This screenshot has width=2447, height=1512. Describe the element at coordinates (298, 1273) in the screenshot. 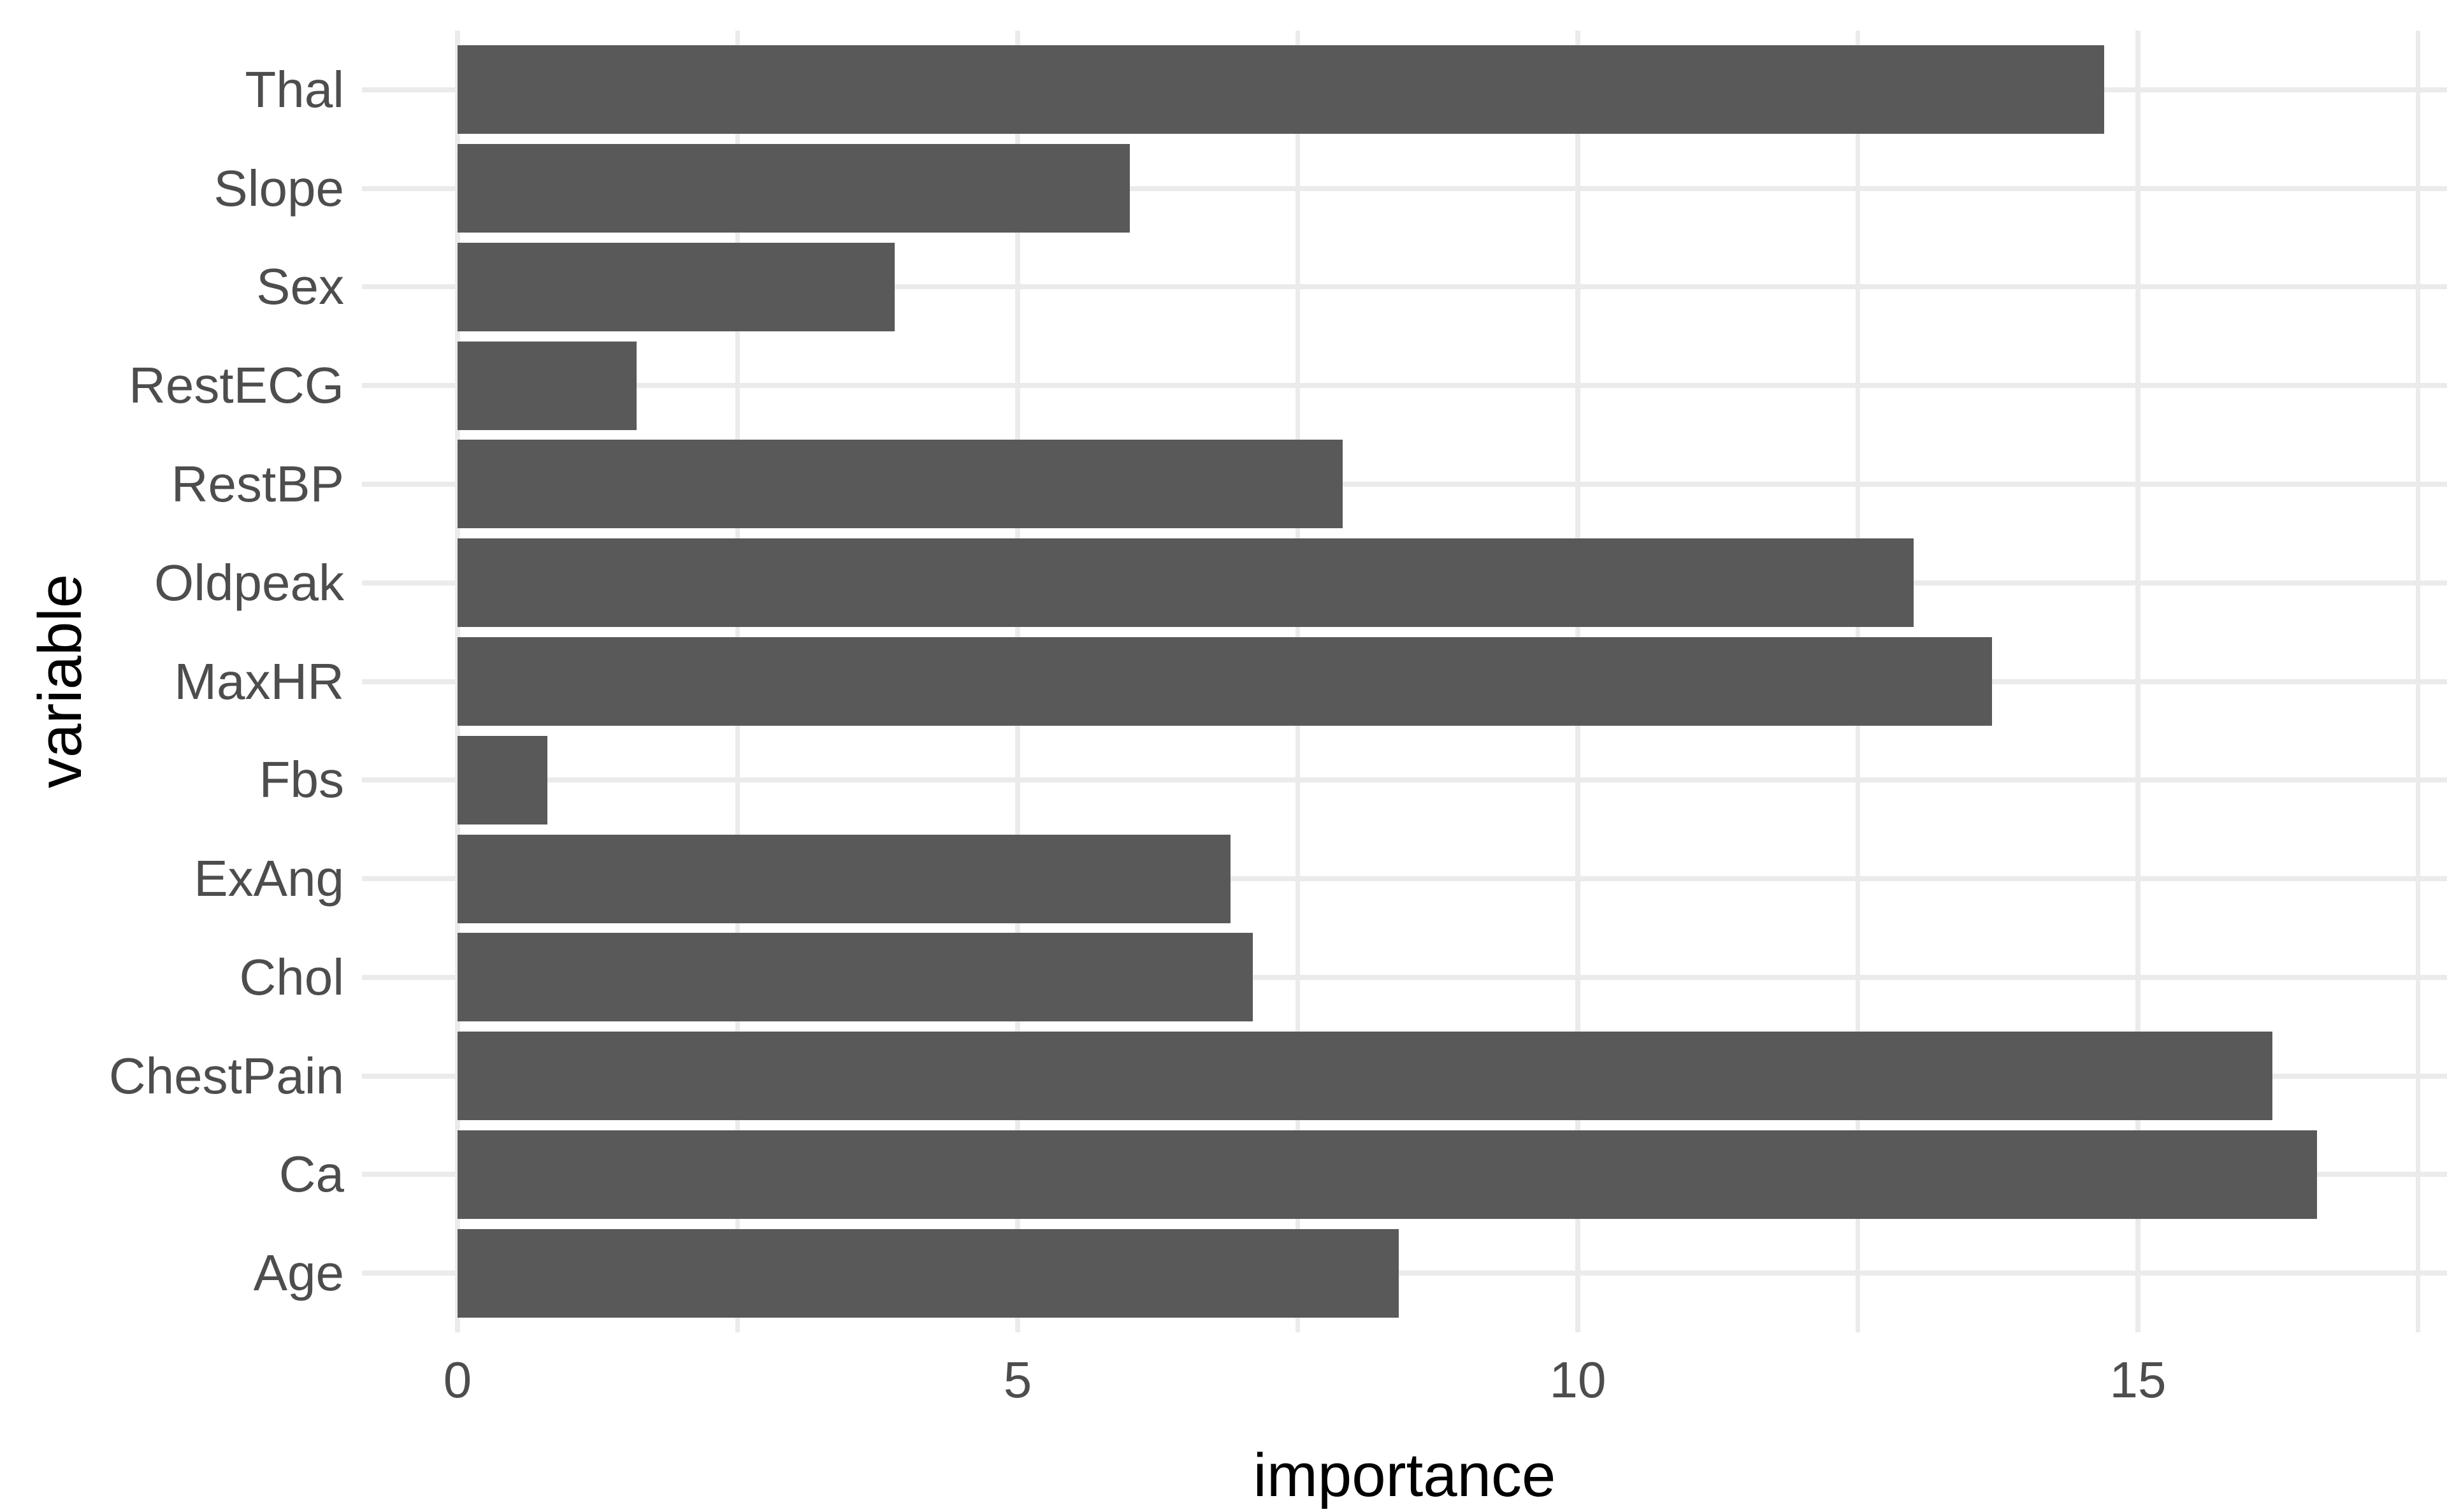

I see `y-tick-label-age: Age` at that location.